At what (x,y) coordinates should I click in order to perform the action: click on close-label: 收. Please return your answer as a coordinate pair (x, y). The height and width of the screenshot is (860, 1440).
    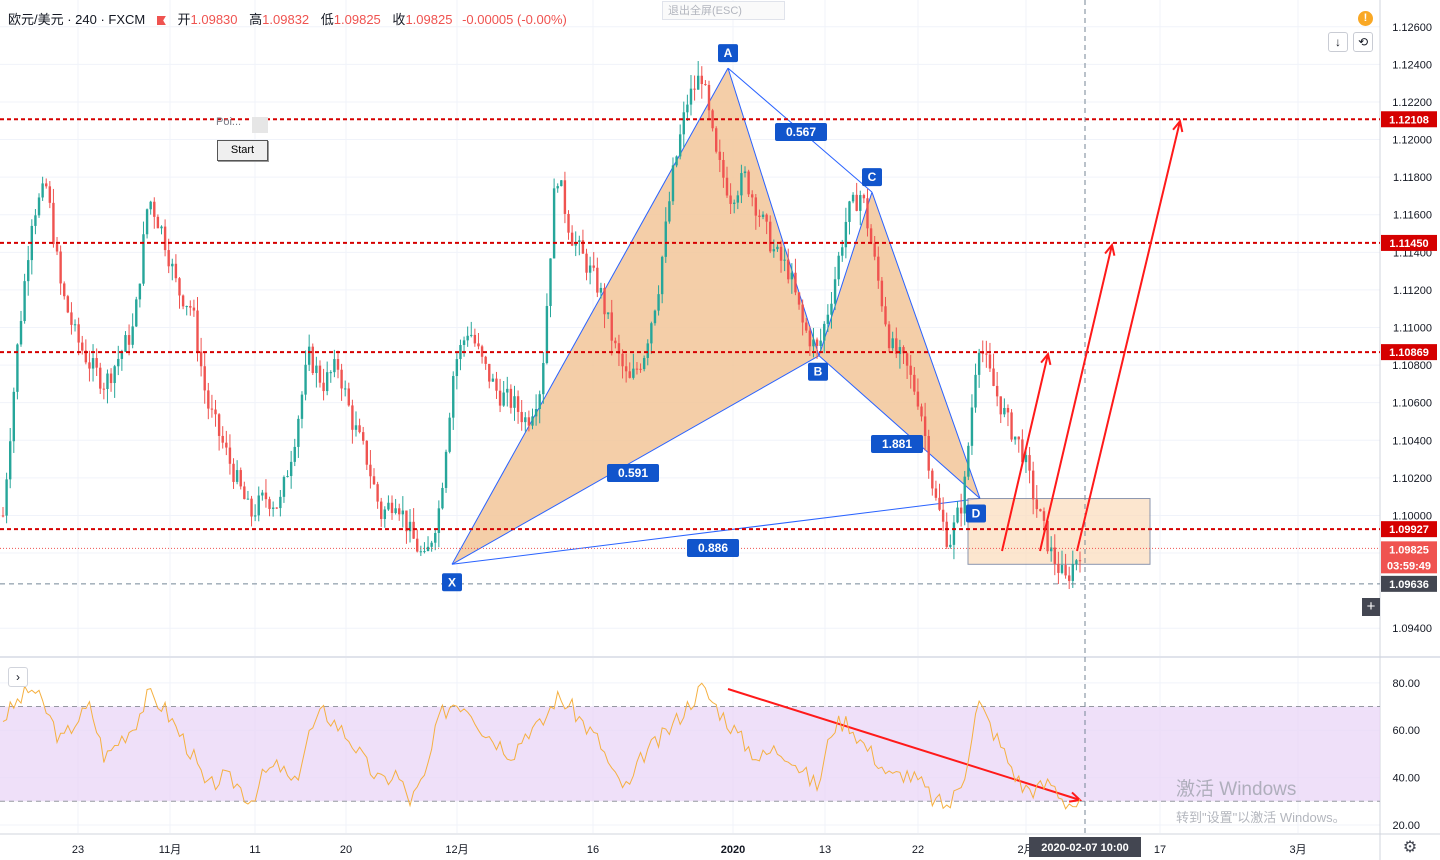
    Looking at the image, I should click on (399, 19).